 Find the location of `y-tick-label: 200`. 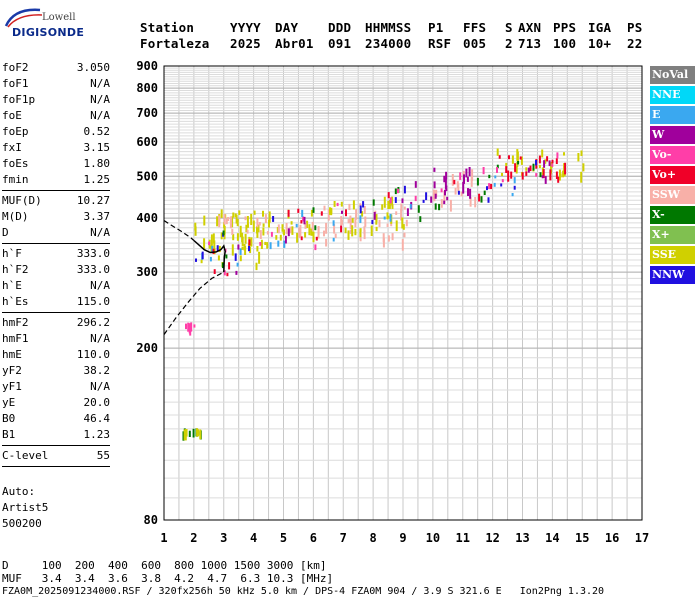

y-tick-label: 200 is located at coordinates (147, 348).